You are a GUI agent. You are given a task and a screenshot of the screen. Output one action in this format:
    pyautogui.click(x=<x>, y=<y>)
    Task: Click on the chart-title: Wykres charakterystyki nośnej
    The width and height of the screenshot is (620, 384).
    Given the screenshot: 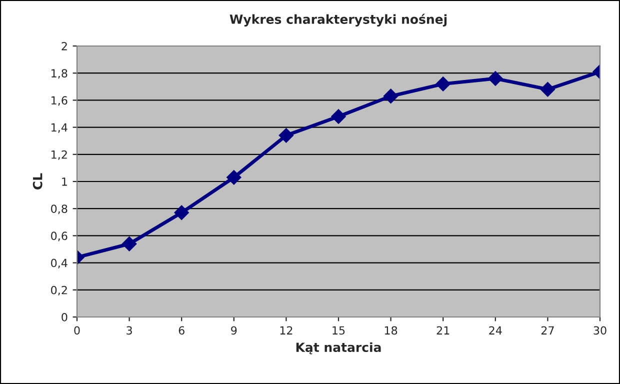 What is the action you would take?
    pyautogui.click(x=338, y=20)
    